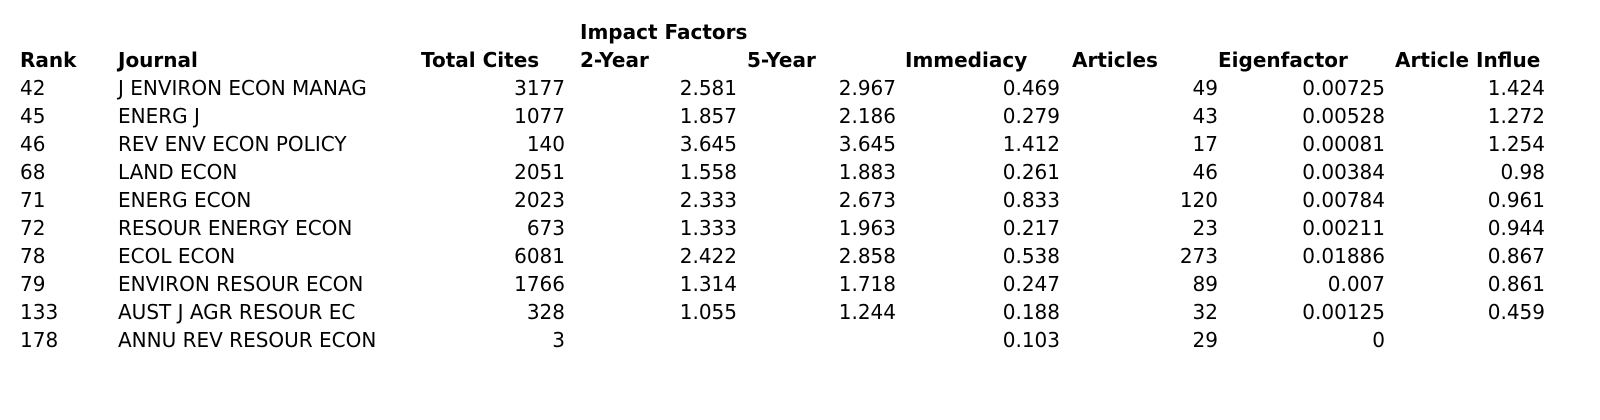  What do you see at coordinates (1205, 312) in the screenshot?
I see `cell-articles: 32` at bounding box center [1205, 312].